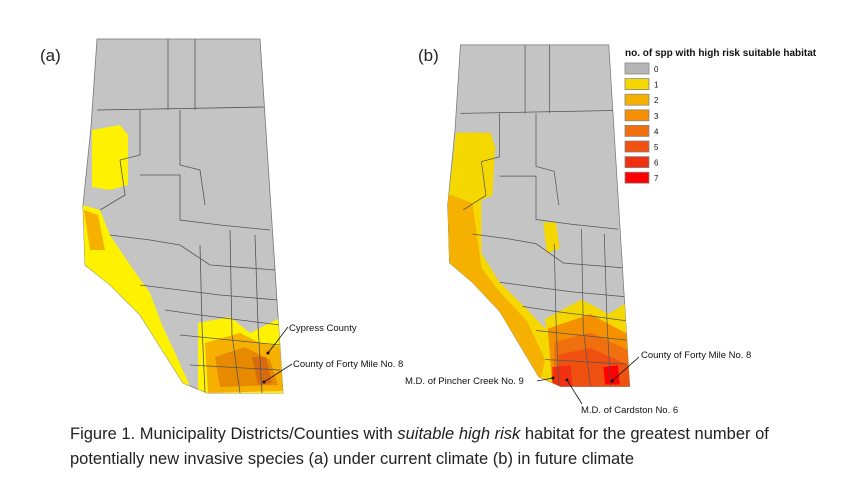  What do you see at coordinates (696, 355) in the screenshot?
I see `annotation-forty-mile-b: County of Forty Mile No. 8` at bounding box center [696, 355].